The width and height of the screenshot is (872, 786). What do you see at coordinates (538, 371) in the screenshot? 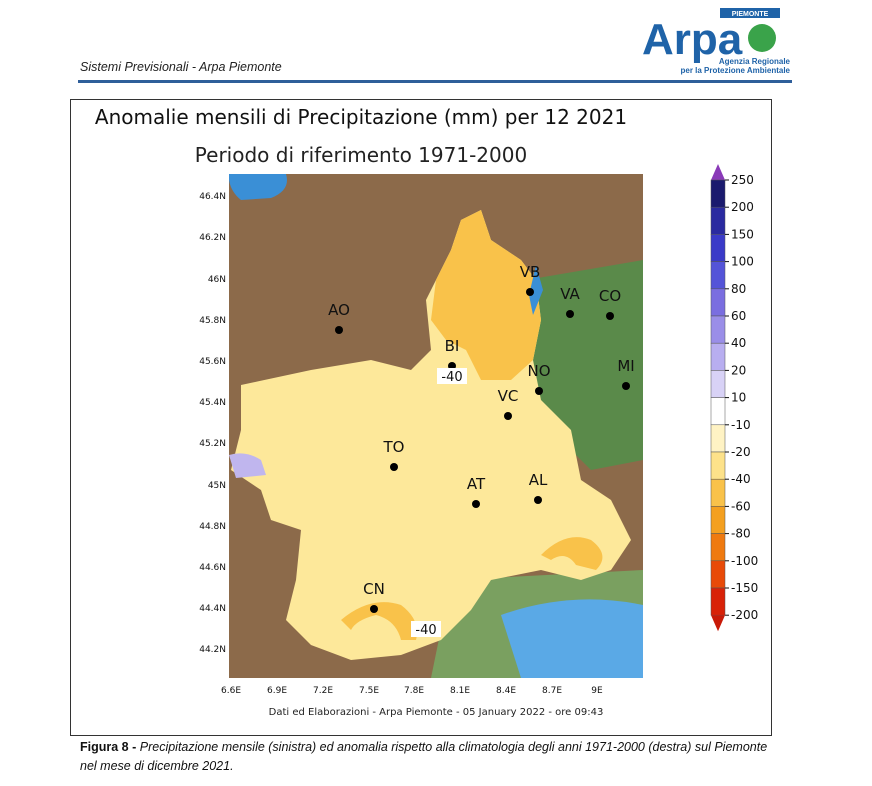
I see `city-label: NO` at bounding box center [538, 371].